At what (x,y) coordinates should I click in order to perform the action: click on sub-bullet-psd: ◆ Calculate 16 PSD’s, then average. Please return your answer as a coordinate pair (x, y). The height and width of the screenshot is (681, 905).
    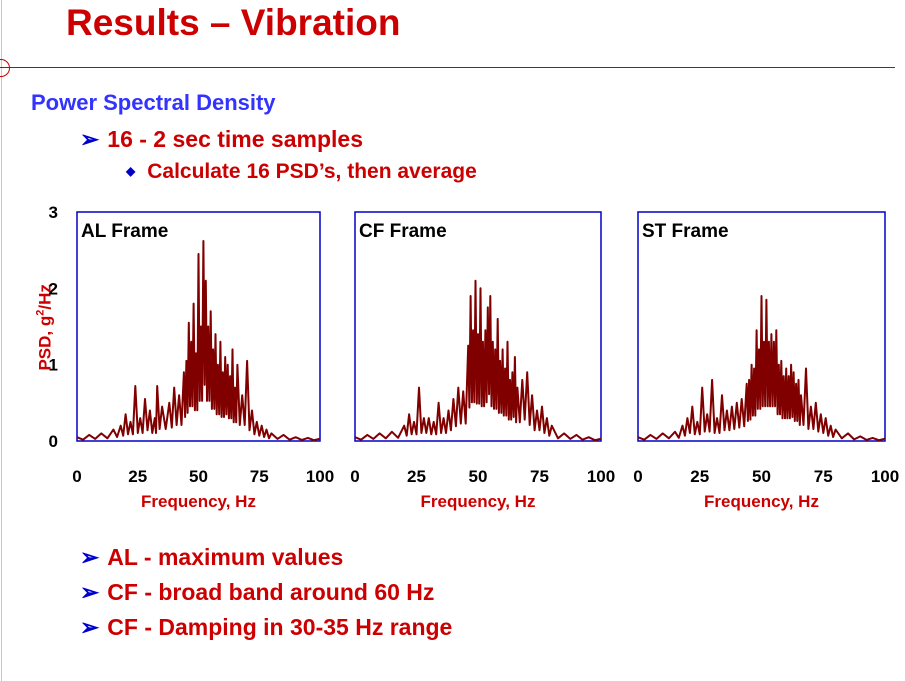
    Looking at the image, I should click on (301, 172).